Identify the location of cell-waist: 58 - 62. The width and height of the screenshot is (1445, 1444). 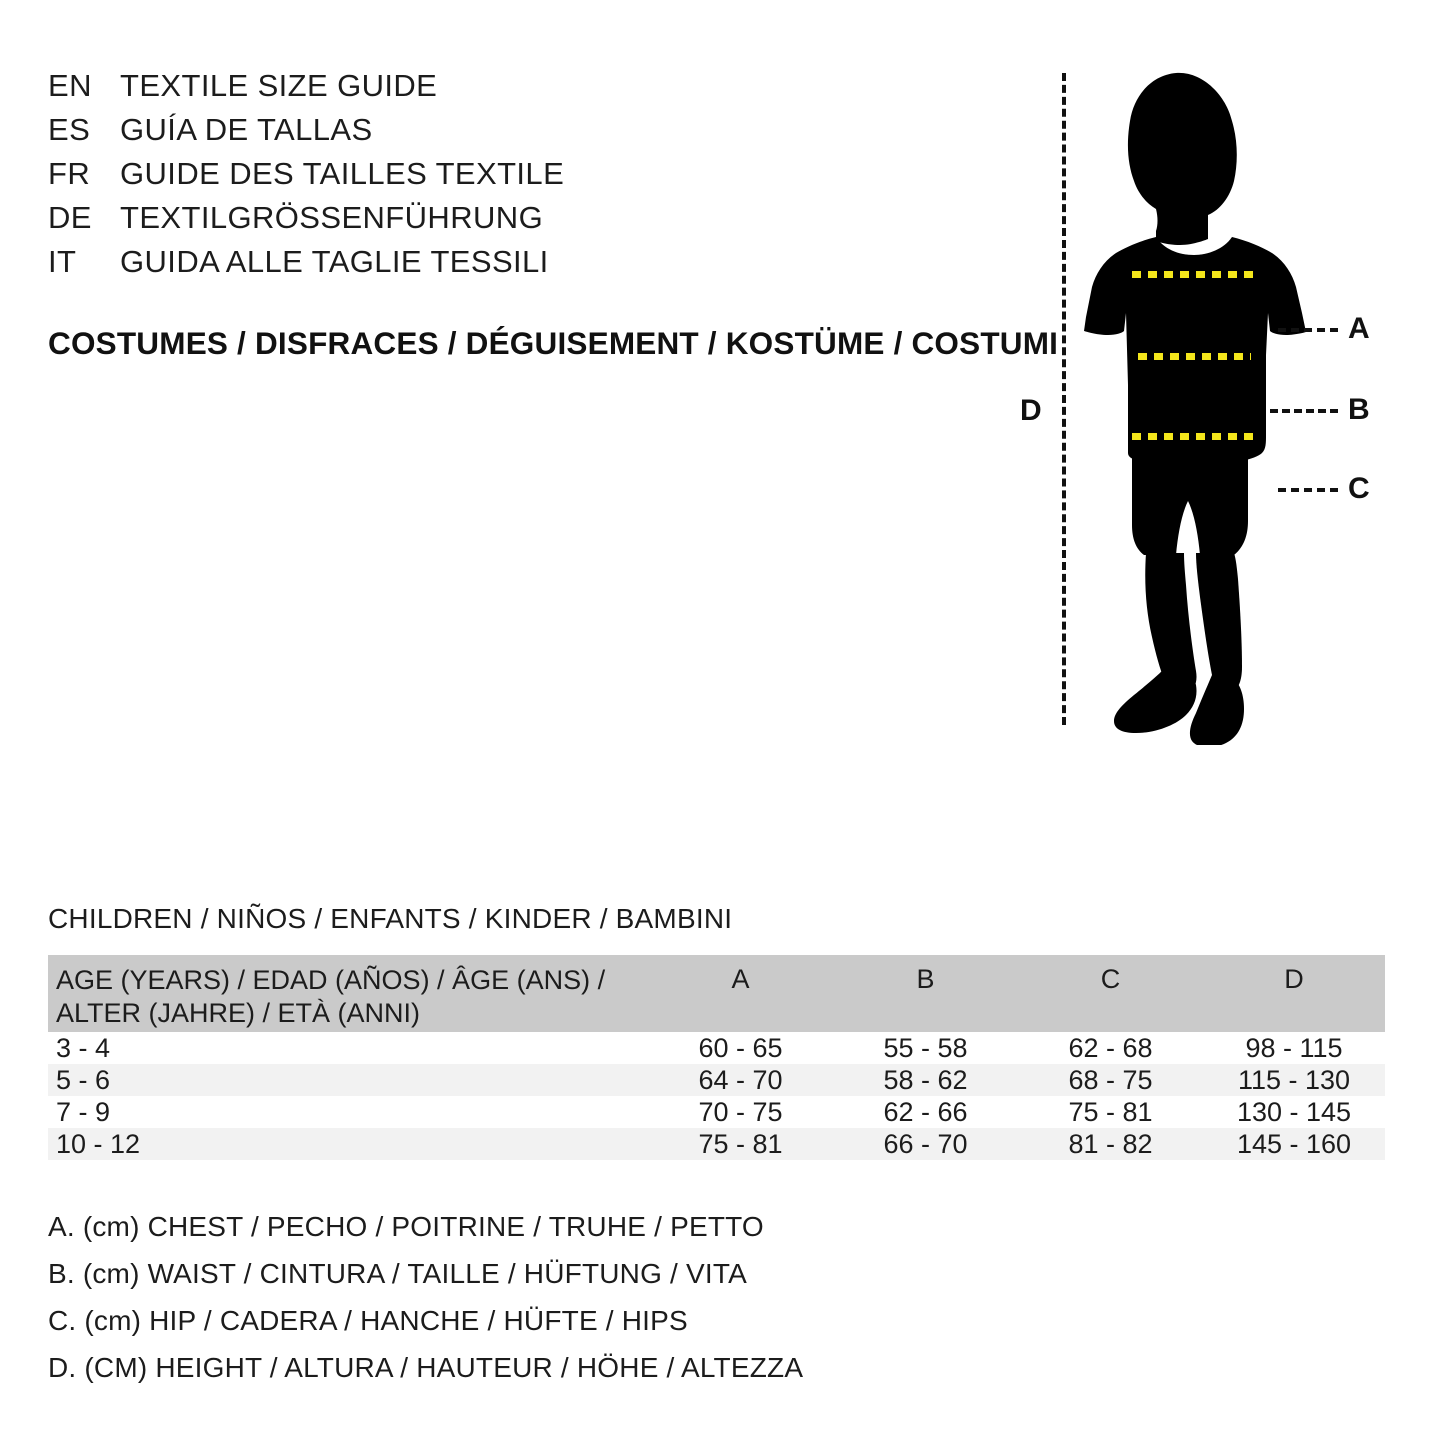
(925, 1079).